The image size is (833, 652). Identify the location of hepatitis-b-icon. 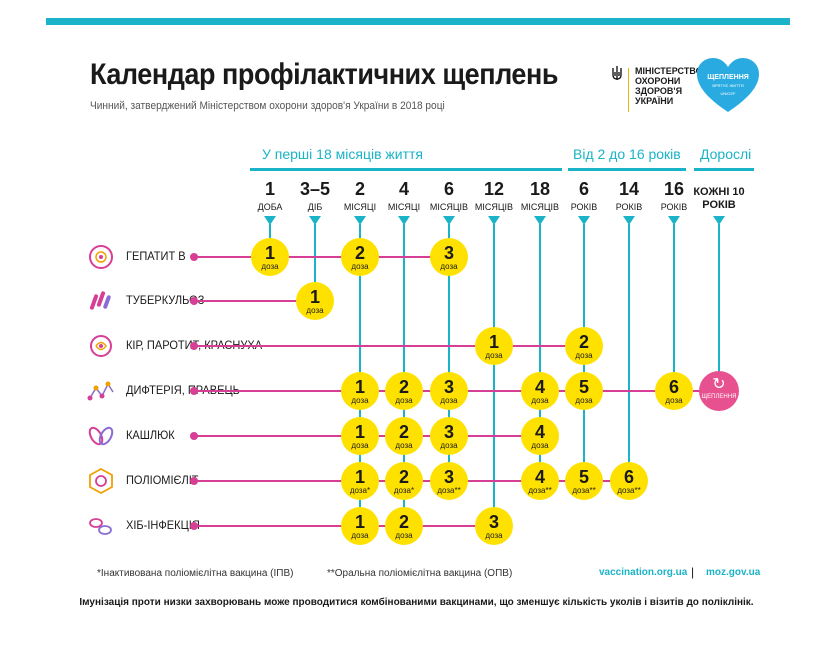
(101, 257).